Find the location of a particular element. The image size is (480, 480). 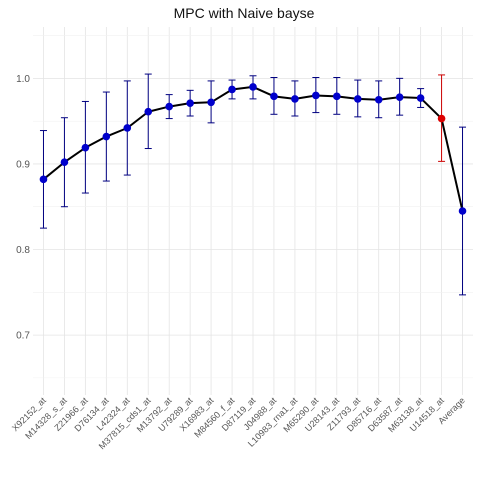

y-tick-label: 1.0 is located at coordinates (23, 79).